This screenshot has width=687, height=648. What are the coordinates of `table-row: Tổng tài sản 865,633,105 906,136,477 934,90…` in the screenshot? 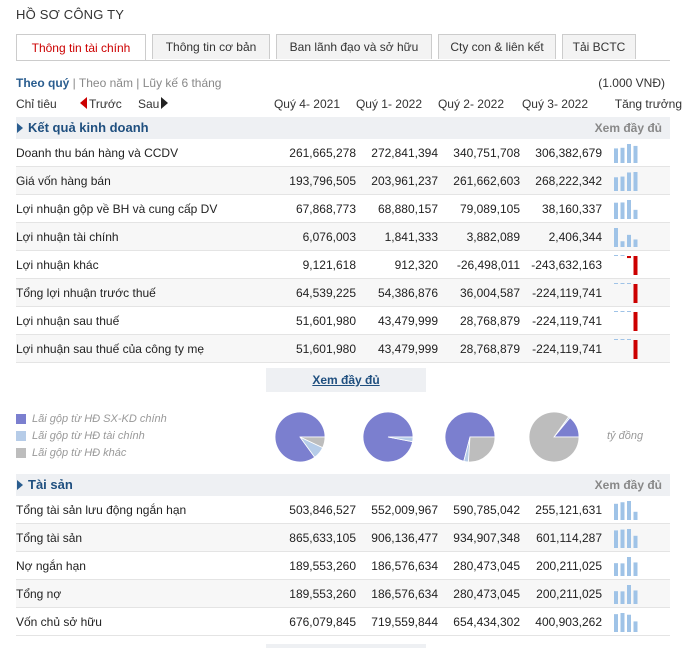 It's located at (343, 538).